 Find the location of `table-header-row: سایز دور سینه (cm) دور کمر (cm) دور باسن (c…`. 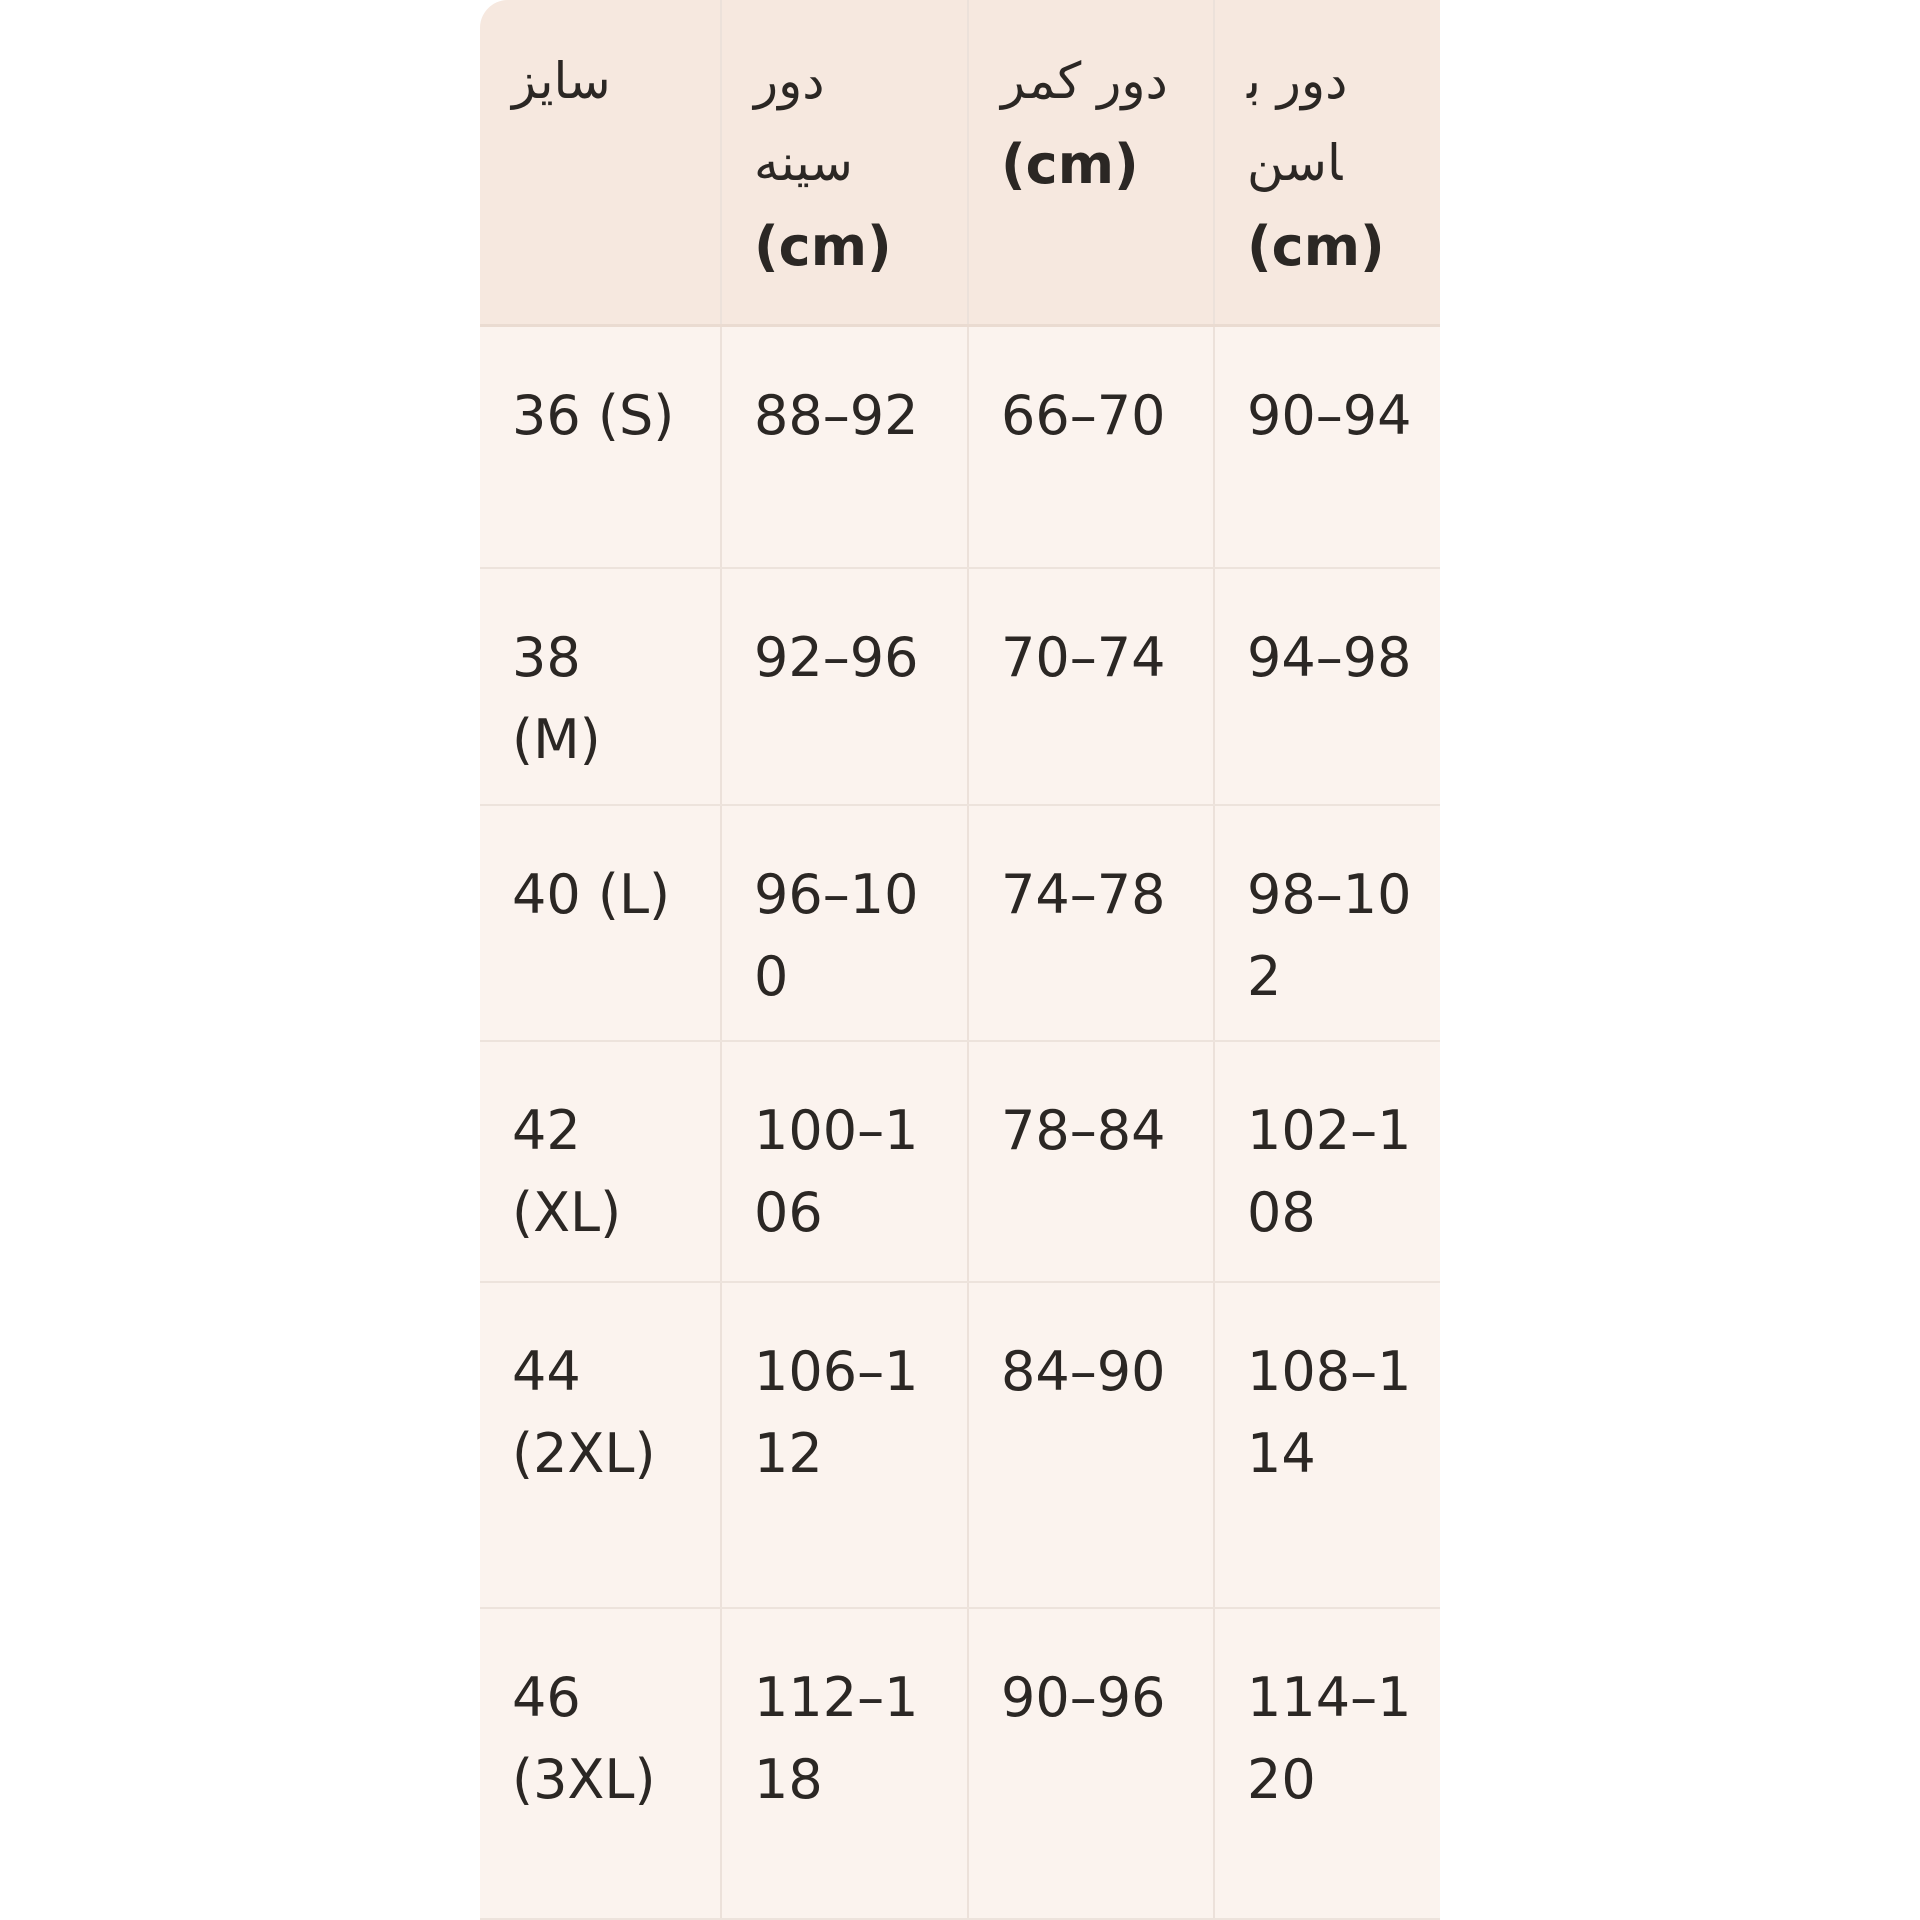

table-header-row: سایز دور سینه (cm) دور کمر (cm) دور باسن (c… is located at coordinates (960, 163).